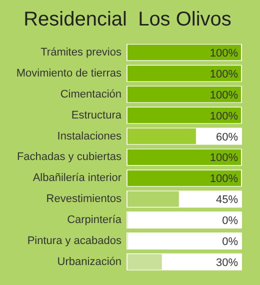 Image resolution: width=260 pixels, height=285 pixels. Describe the element at coordinates (69, 73) in the screenshot. I see `y-tick-label: Movimiento de tierras` at that location.